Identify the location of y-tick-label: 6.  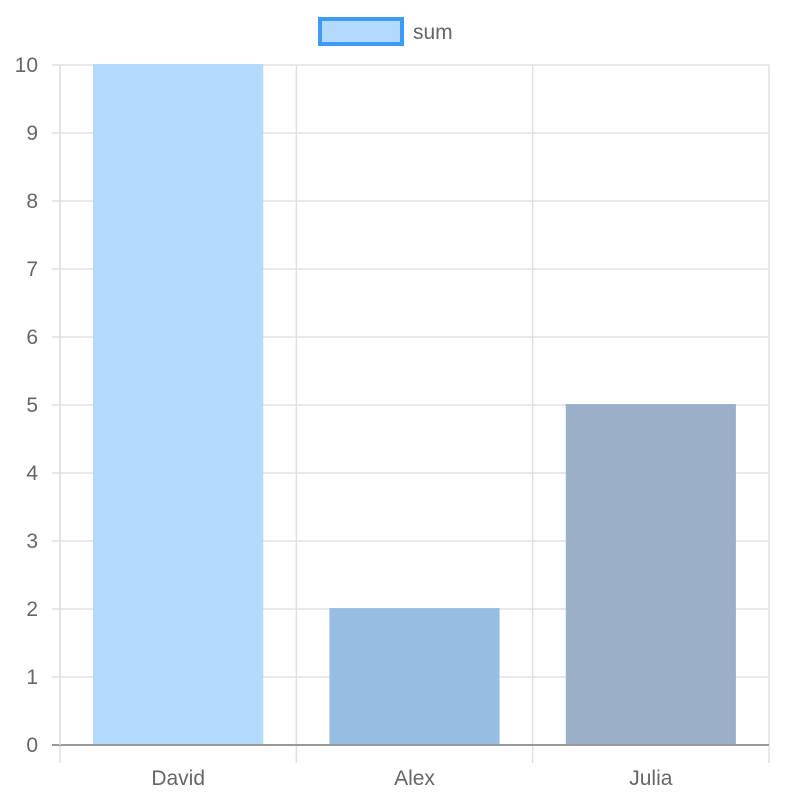
(32, 337).